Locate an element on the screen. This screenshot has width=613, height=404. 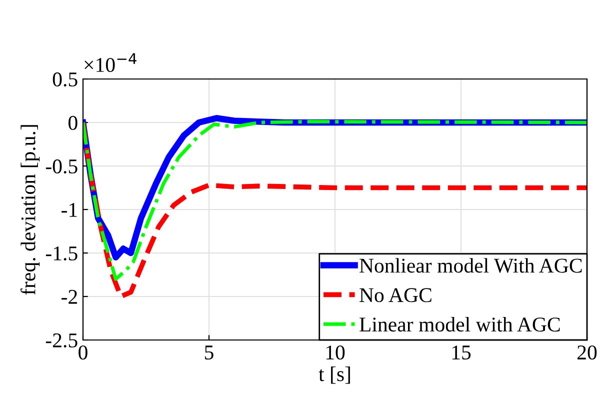
x-tick-label: 0 is located at coordinates (83, 352).